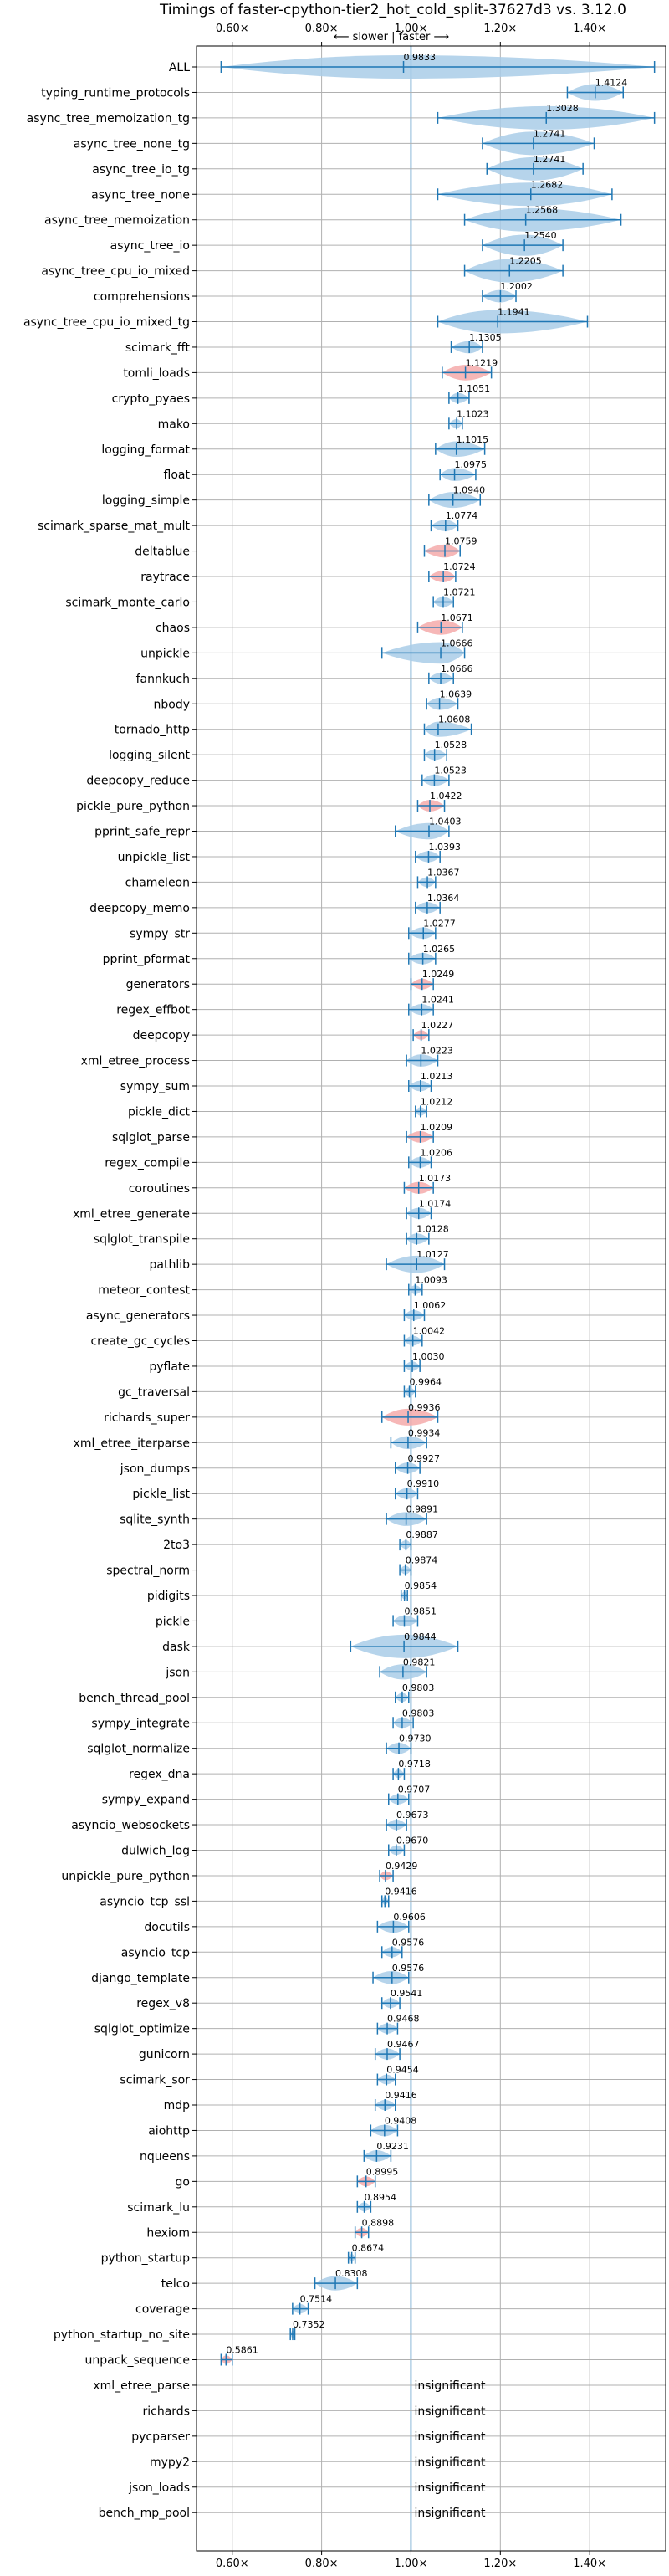 The height and width of the screenshot is (2576, 669). What do you see at coordinates (396, 980) in the screenshot?
I see `benchmark-row: generators 1.0249` at bounding box center [396, 980].